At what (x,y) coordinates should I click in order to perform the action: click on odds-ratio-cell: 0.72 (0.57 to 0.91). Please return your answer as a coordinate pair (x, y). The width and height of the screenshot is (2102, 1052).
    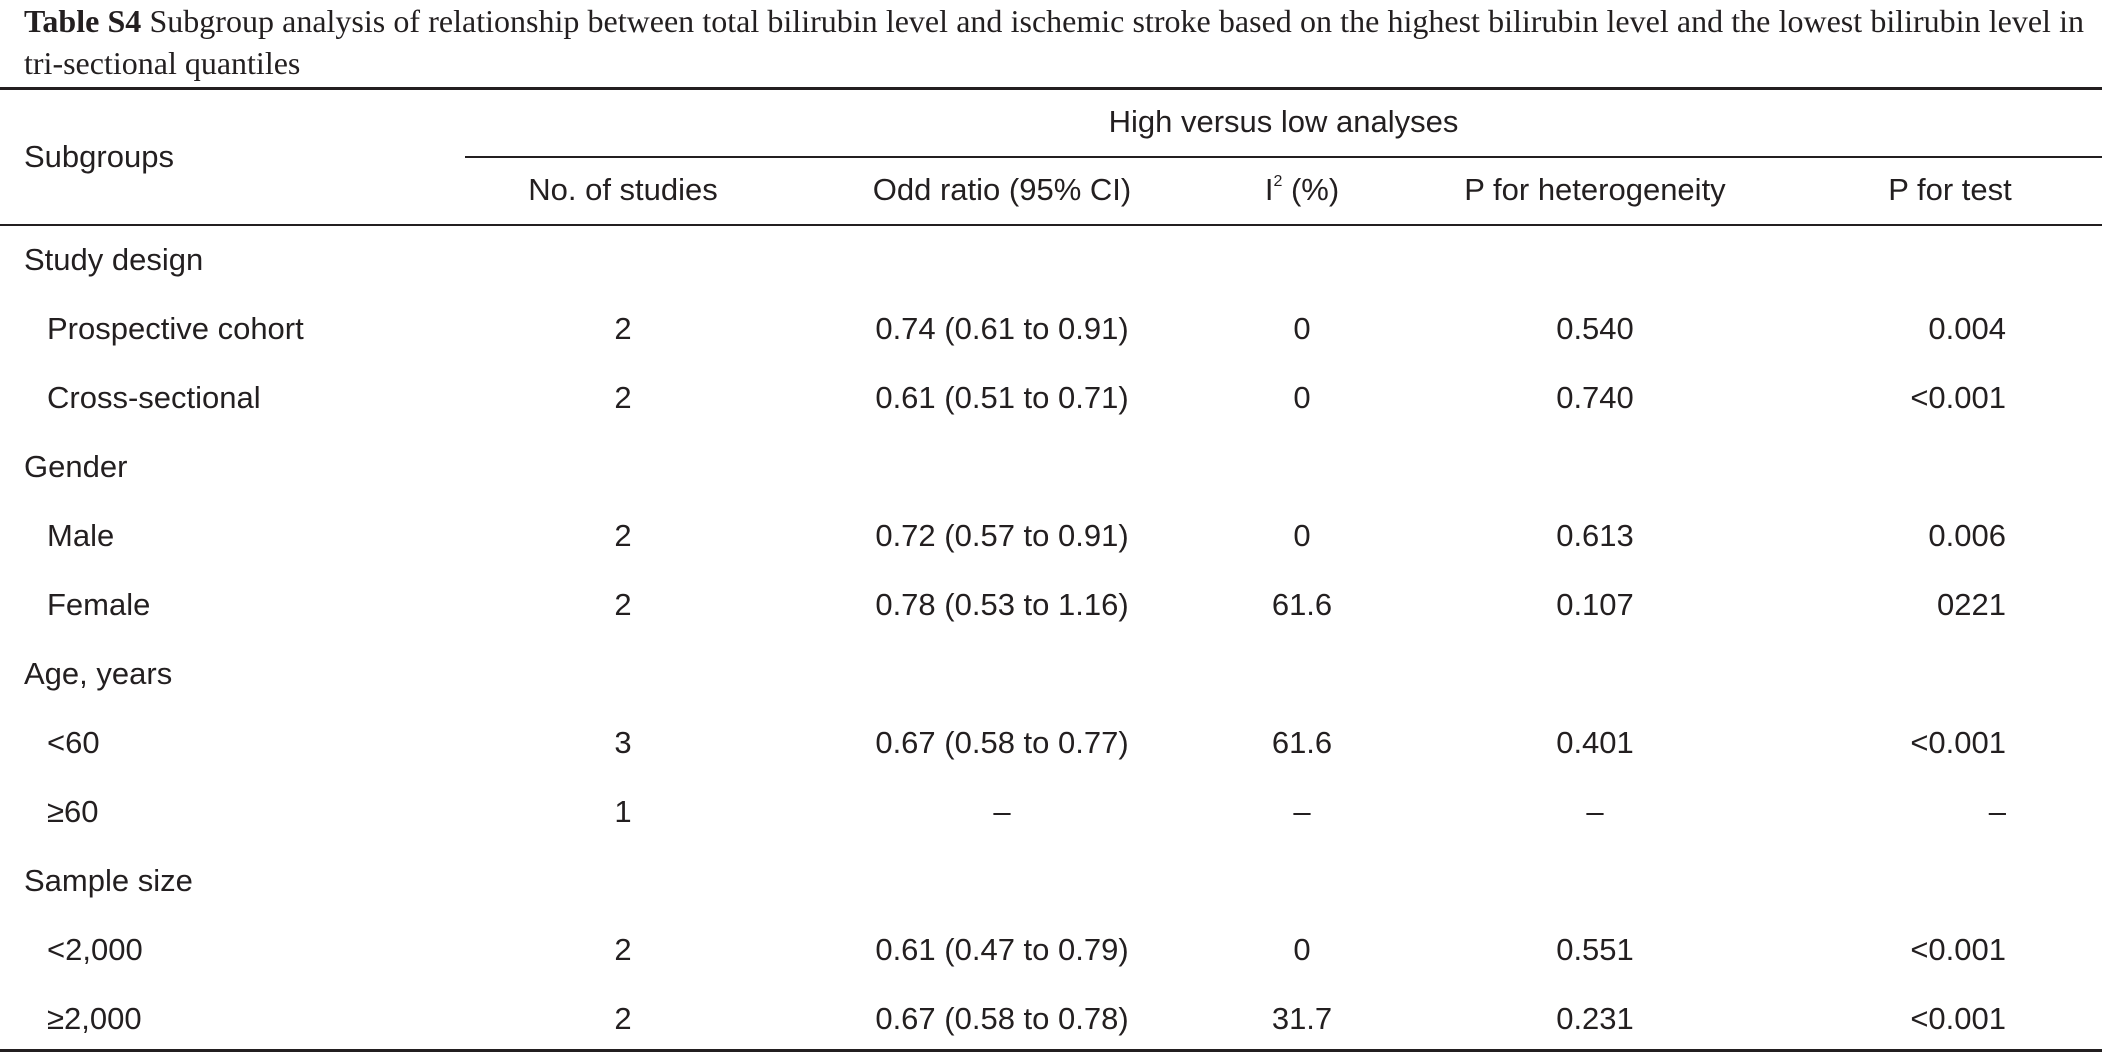
    Looking at the image, I should click on (1002, 535).